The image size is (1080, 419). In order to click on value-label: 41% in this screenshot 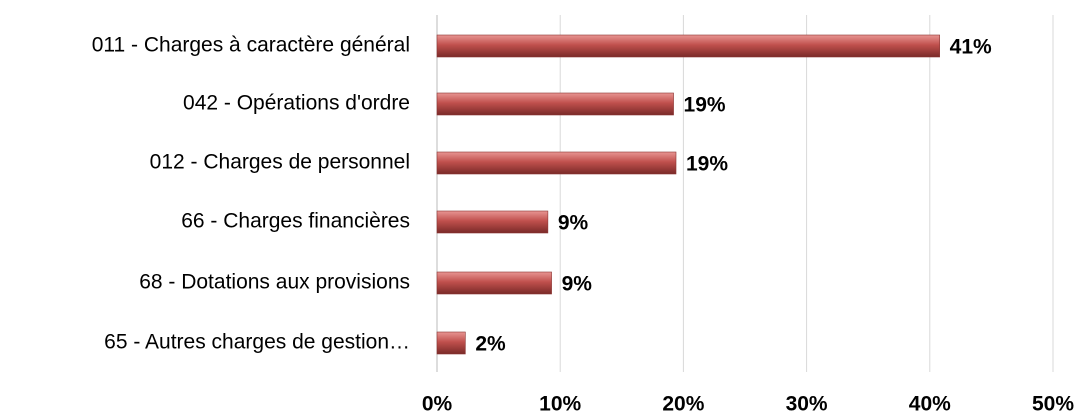, I will do `click(971, 47)`.